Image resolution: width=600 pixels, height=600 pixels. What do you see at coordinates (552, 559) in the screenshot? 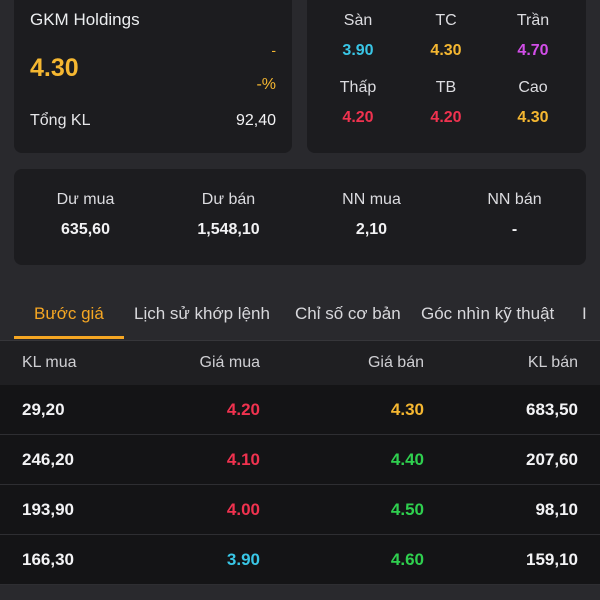
I see `ask-volume: 159,10` at bounding box center [552, 559].